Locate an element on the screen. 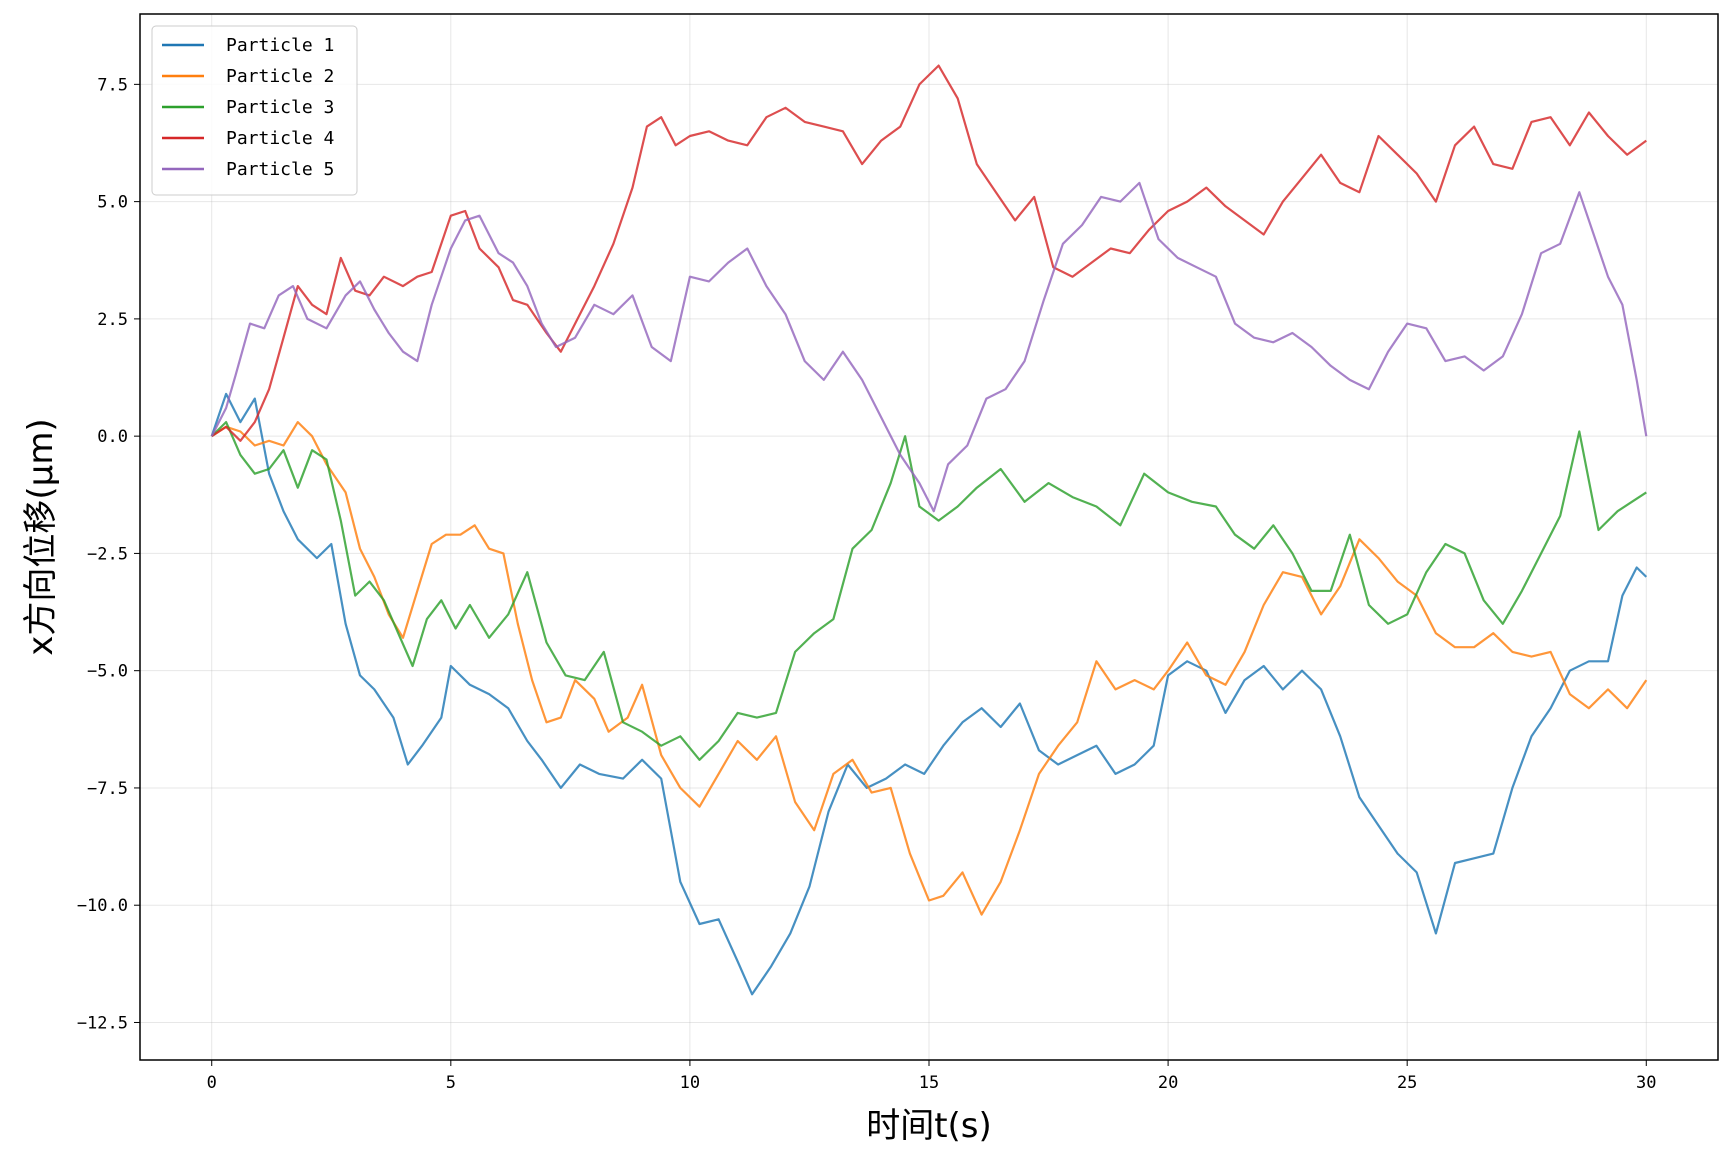 This screenshot has height=1156, width=1729. x-axis-title: 时间t(s) is located at coordinates (929, 1126).